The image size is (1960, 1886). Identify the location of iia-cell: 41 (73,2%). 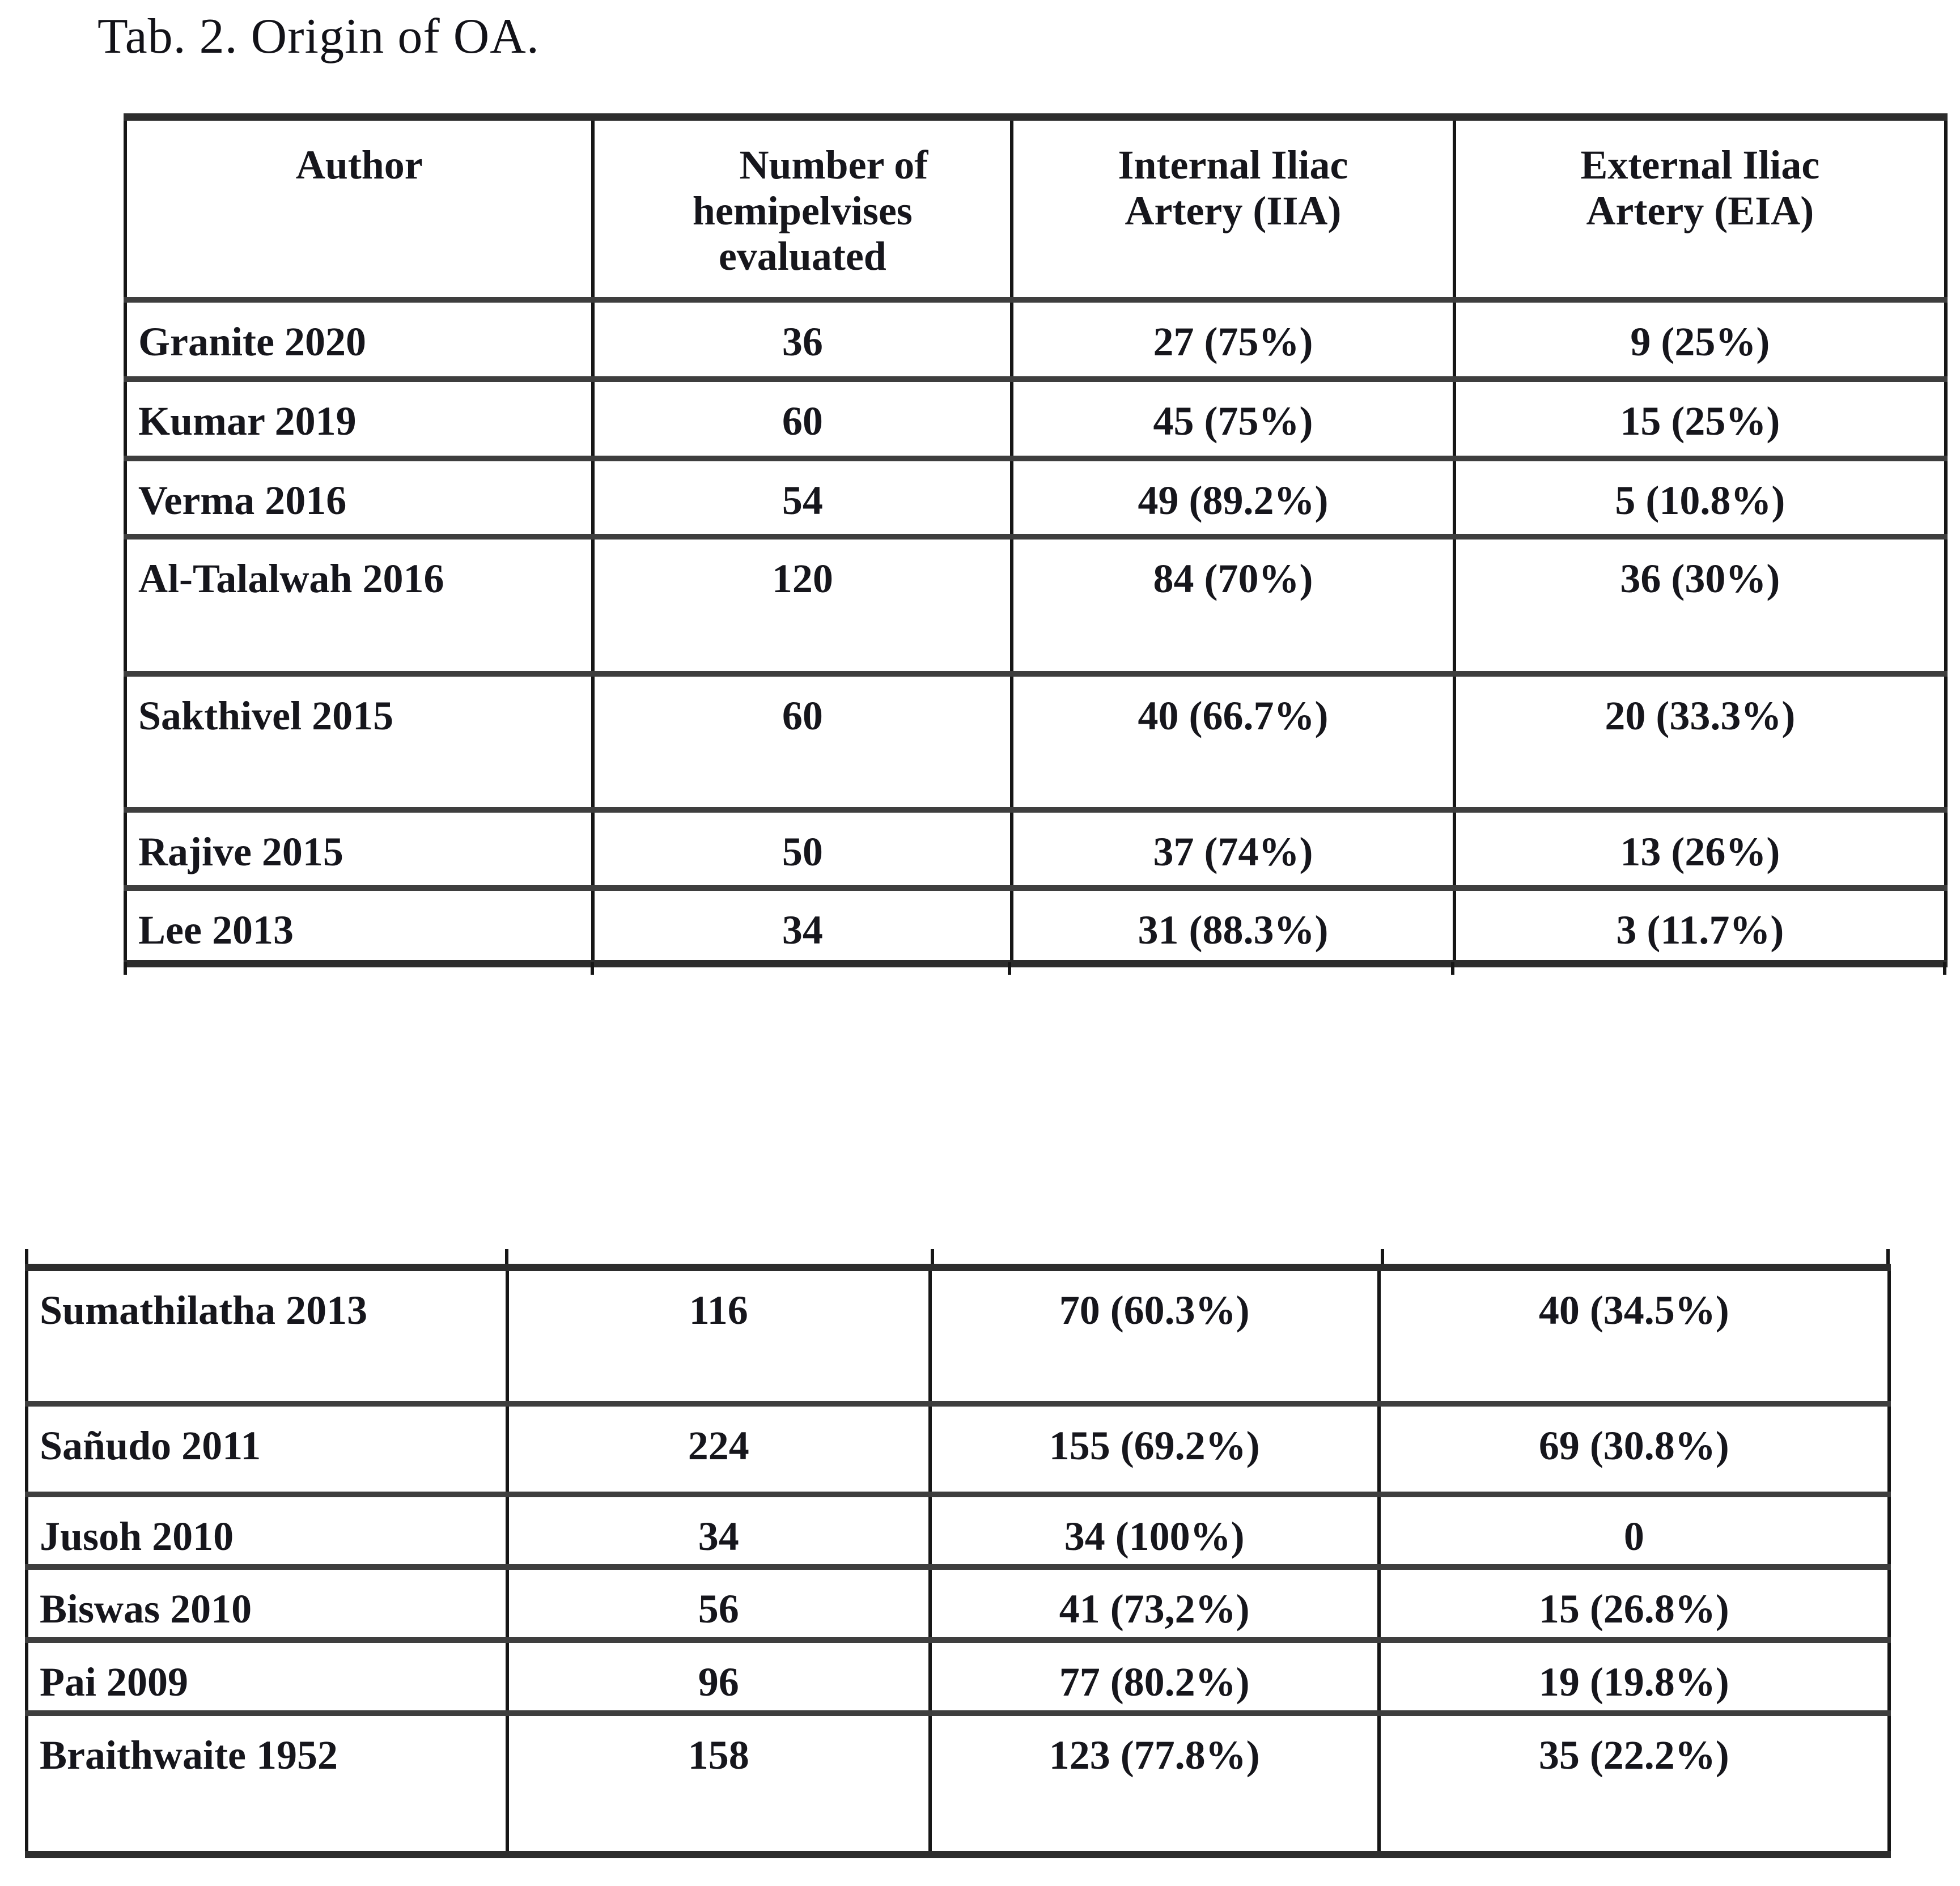
(1154, 1603).